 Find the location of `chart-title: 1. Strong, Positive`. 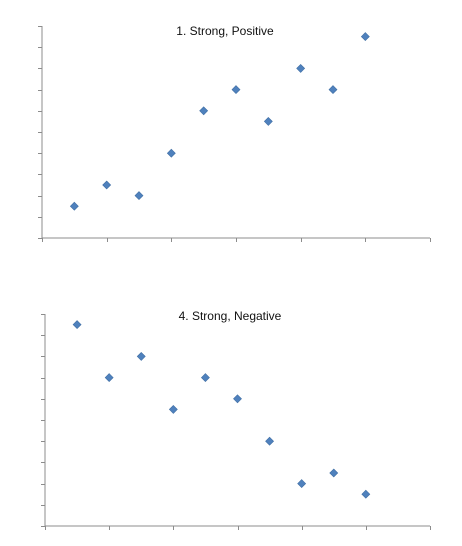

chart-title: 1. Strong, Positive is located at coordinates (225, 31).